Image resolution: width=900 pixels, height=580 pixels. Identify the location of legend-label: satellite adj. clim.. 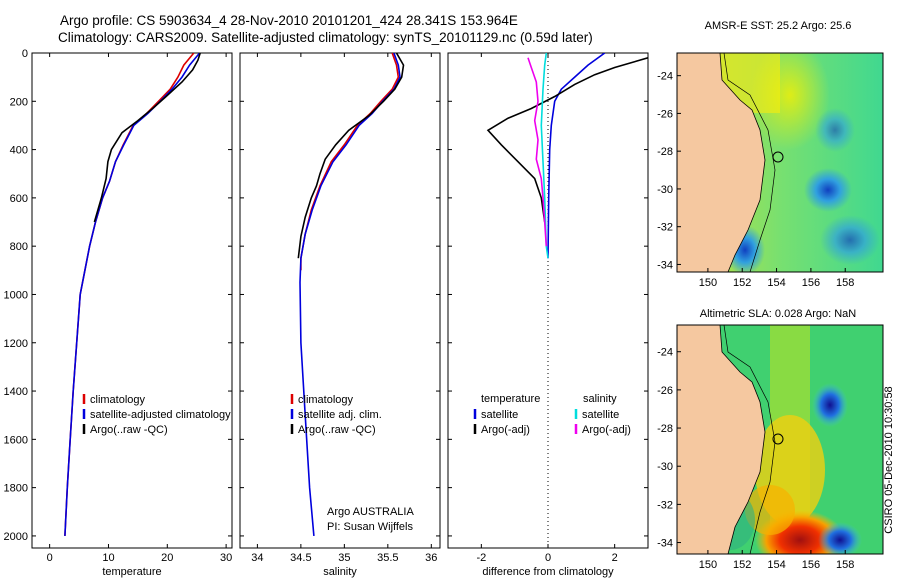
(340, 415).